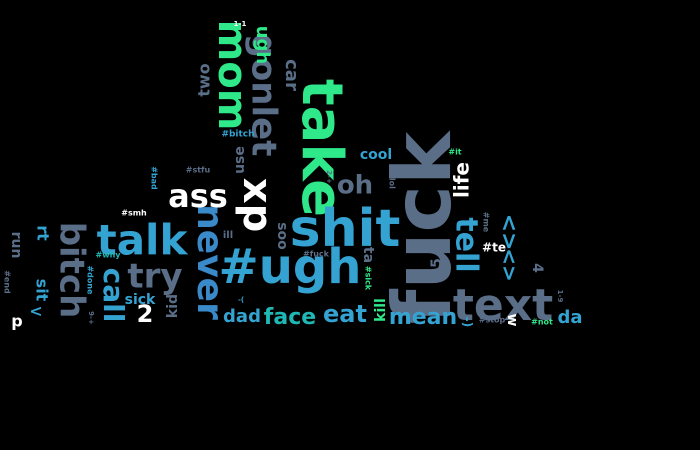 The height and width of the screenshot is (450, 700). Describe the element at coordinates (154, 178) in the screenshot. I see `cloud-word: #bad` at that location.